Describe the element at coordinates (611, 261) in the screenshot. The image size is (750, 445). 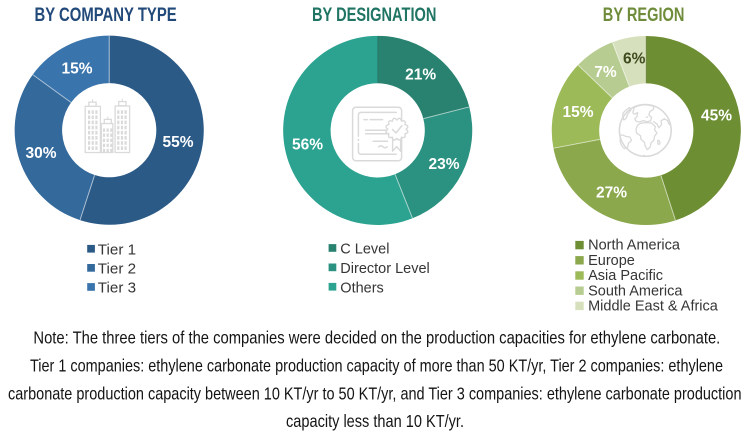
I see `svg-text: Europe` at that location.